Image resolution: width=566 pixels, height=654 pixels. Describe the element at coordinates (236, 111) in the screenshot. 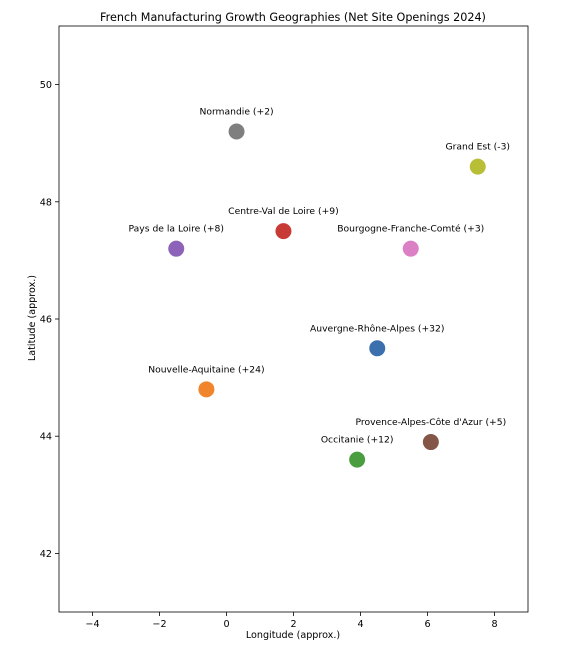

I see `point-label: Normandie (+2)` at that location.